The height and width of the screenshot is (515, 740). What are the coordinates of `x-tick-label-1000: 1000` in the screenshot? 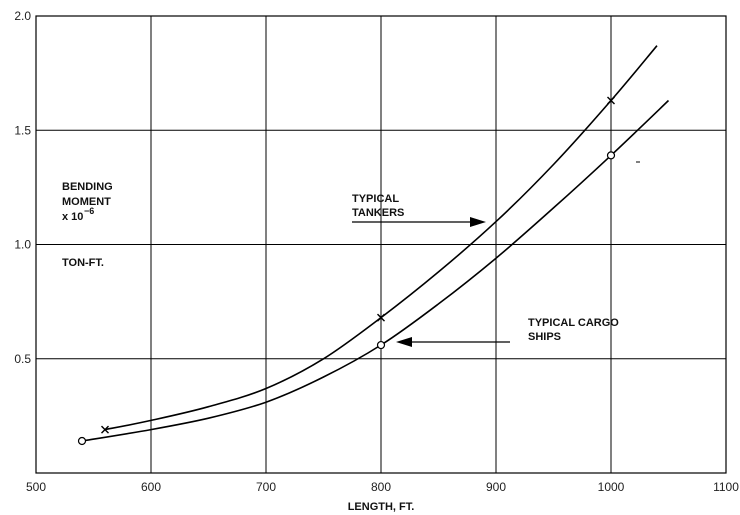 It's located at (611, 487).